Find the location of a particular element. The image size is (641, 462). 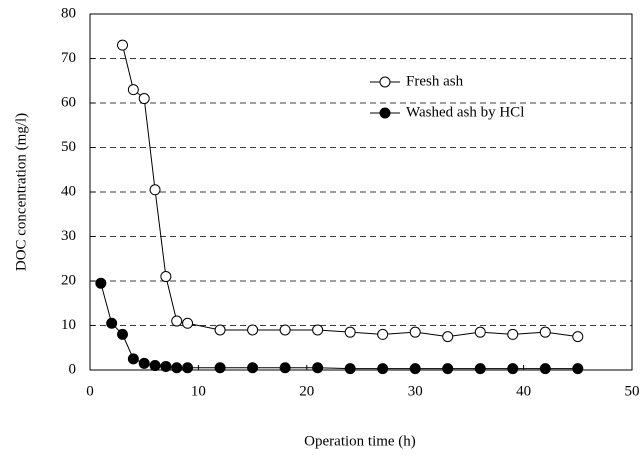

y-tick-label: 10 is located at coordinates (68, 325).